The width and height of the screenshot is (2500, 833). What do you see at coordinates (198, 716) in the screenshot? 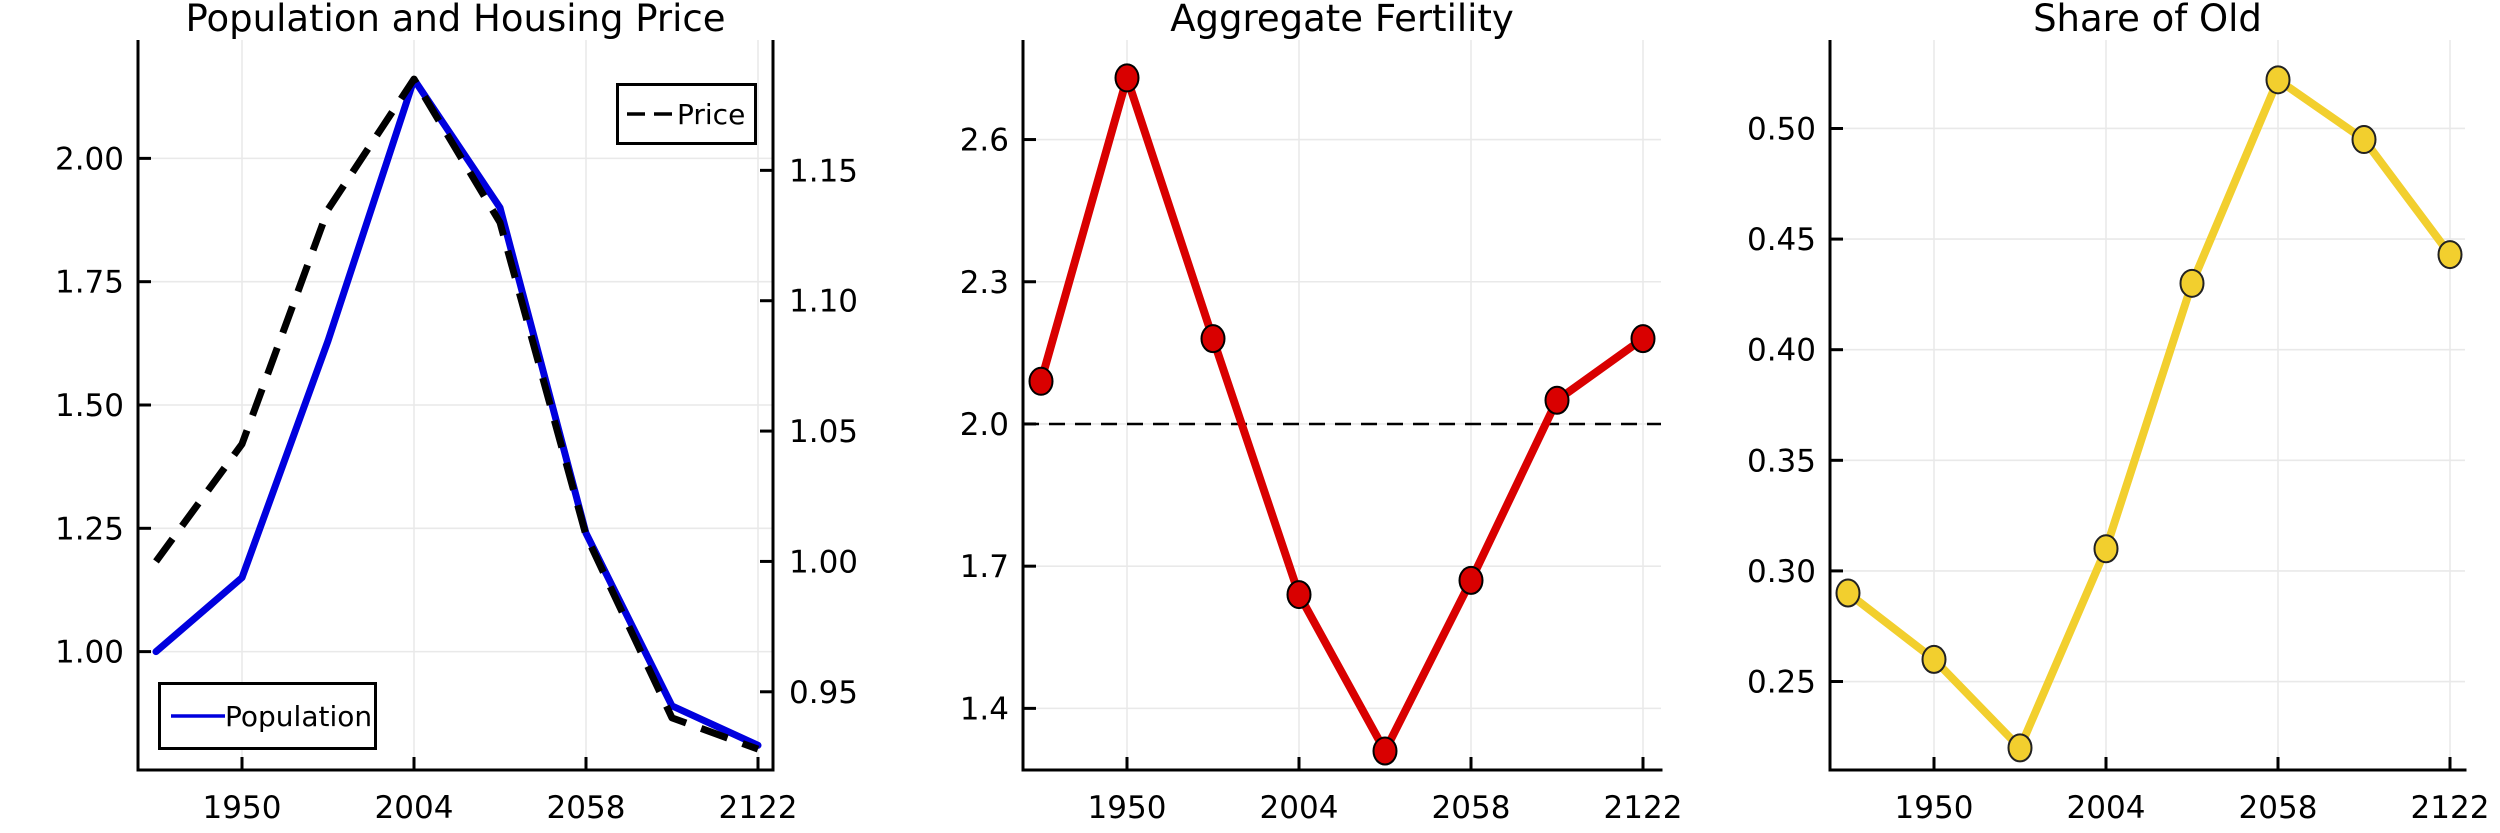
I see `population-legend-line-sample` at bounding box center [198, 716].